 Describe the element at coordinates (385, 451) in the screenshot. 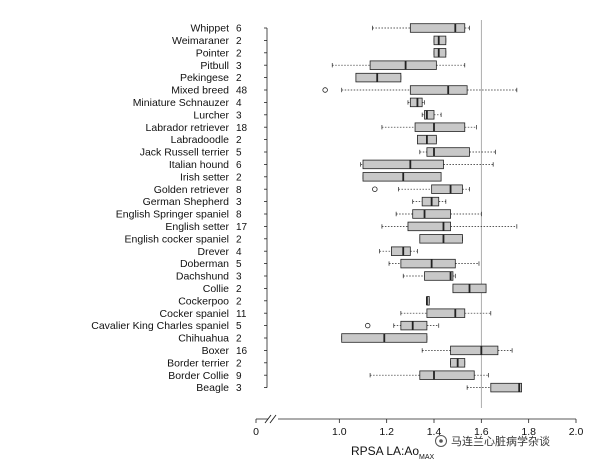

I see `x-axis-title-main: RPSA LA:Ao` at that location.